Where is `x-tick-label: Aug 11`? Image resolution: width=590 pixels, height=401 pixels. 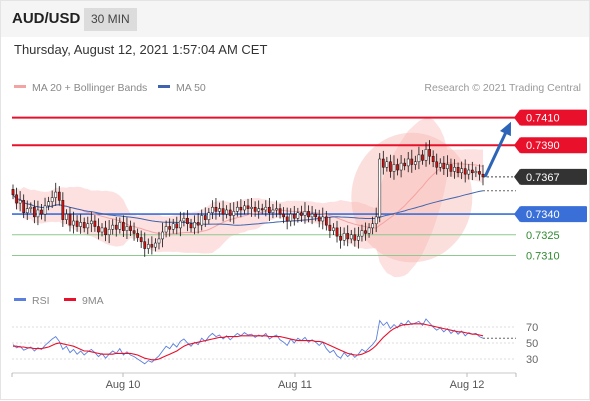
x-tick-label: Aug 11 is located at coordinates (295, 385).